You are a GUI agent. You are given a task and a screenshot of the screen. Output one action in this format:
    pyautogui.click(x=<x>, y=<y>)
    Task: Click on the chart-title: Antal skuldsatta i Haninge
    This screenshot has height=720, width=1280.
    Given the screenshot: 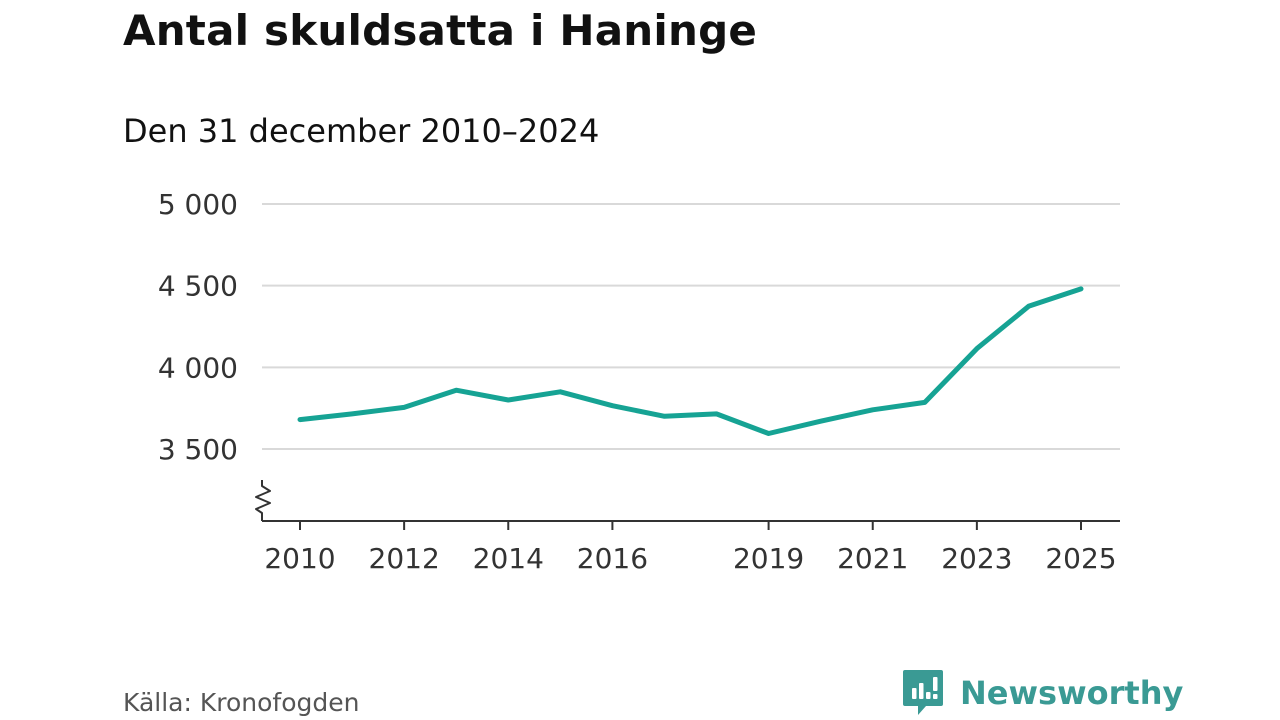 What is the action you would take?
    pyautogui.click(x=440, y=30)
    